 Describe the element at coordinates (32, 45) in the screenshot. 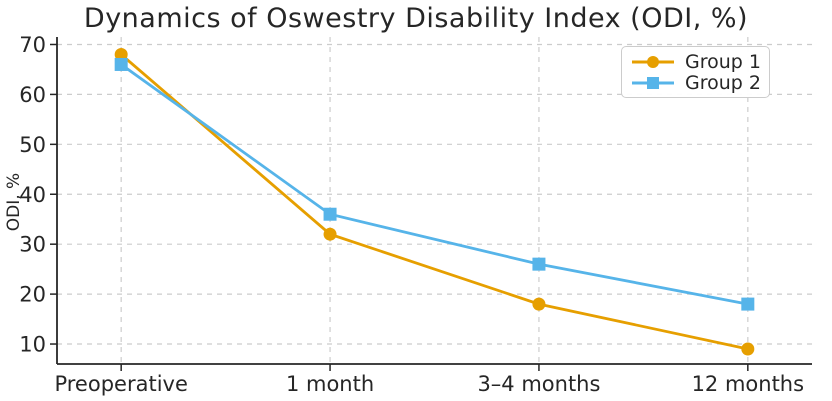

I see `y-tick-label: 70` at that location.